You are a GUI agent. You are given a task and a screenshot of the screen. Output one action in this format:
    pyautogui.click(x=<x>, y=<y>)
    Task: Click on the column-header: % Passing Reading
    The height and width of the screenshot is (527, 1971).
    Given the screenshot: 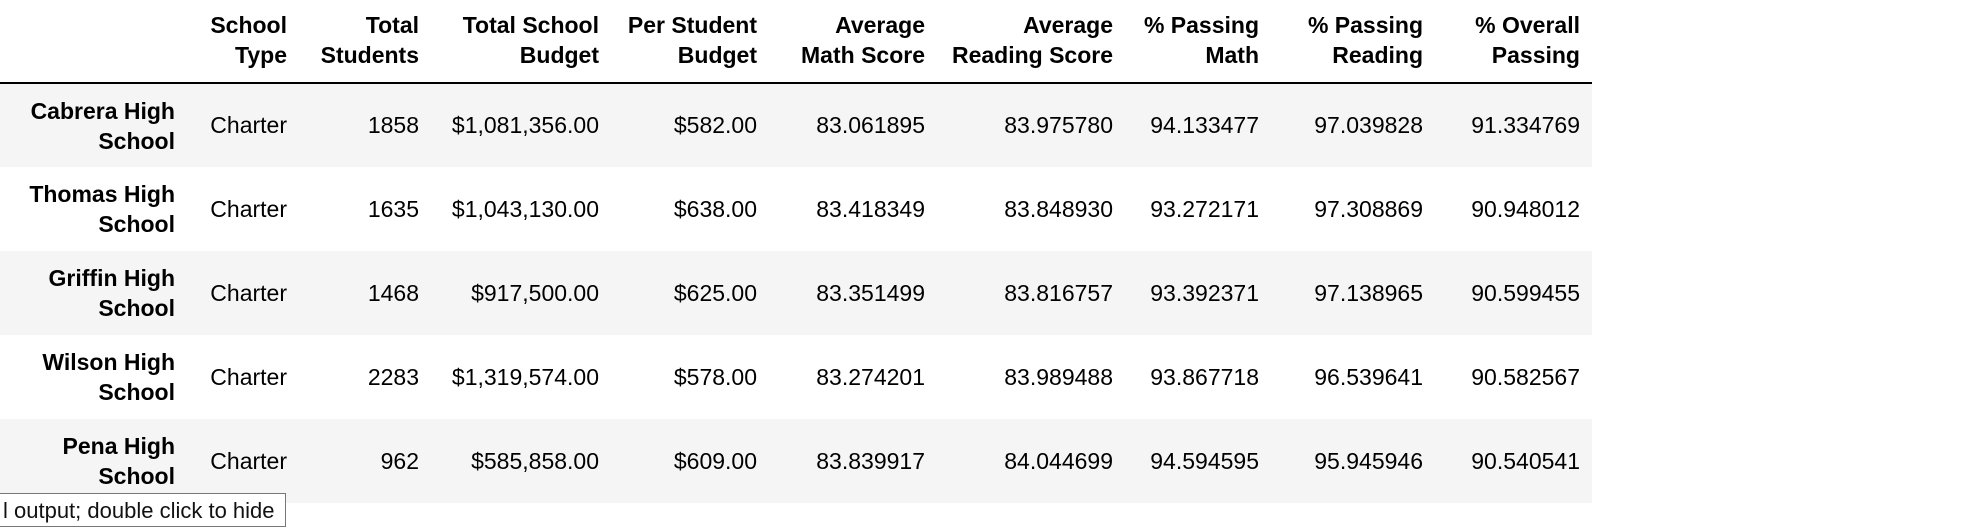 What is the action you would take?
    pyautogui.click(x=1353, y=42)
    